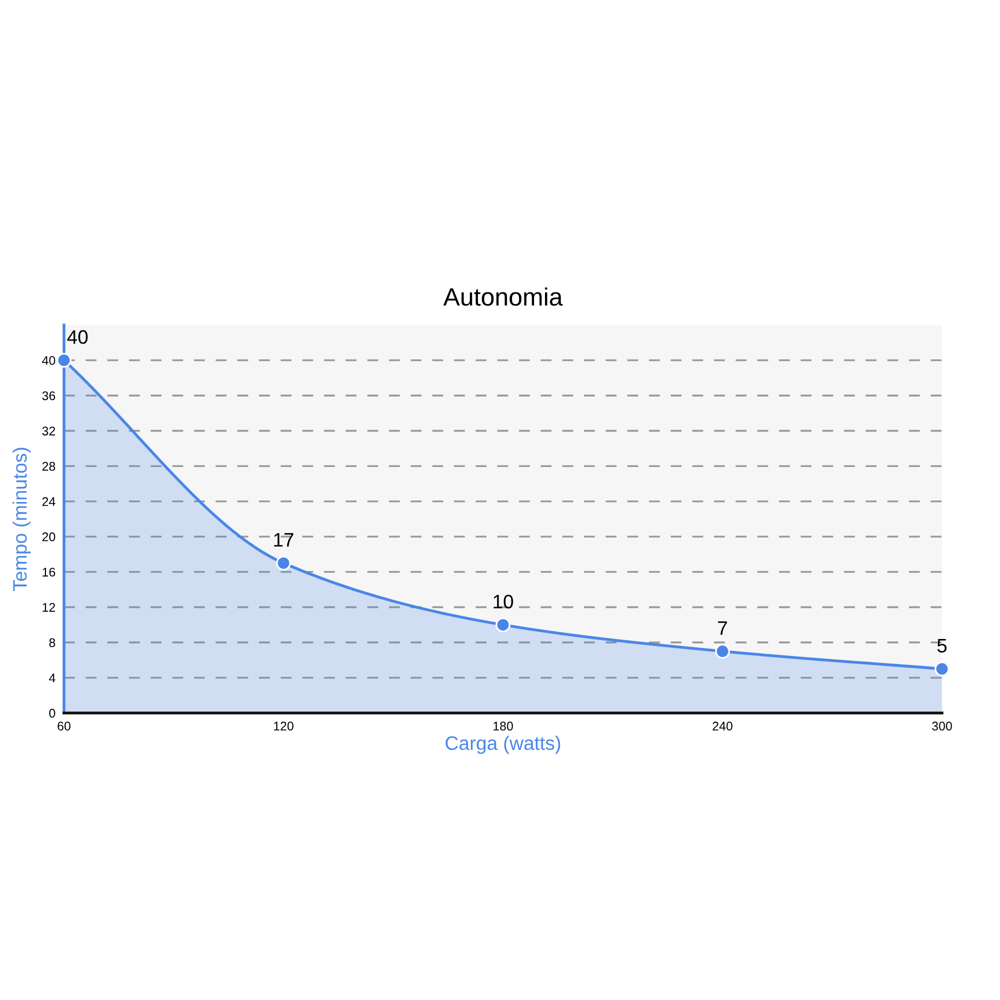  I want to click on data-label: 5, so click(942, 645).